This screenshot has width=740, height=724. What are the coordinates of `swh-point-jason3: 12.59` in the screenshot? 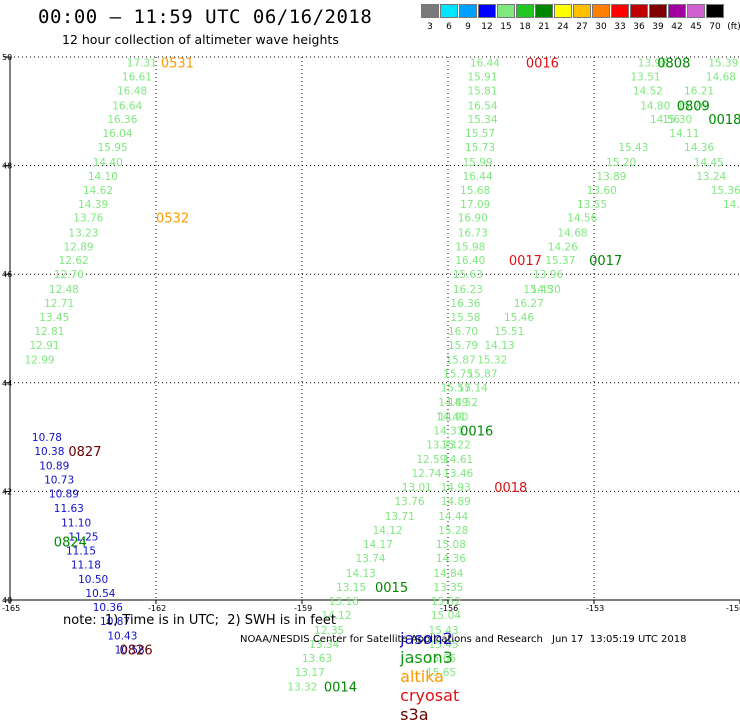 It's located at (431, 460).